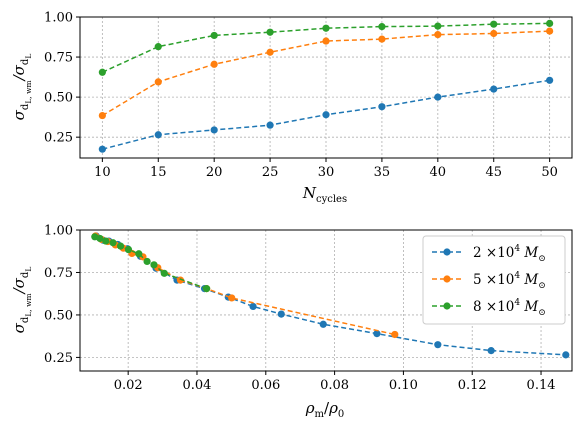 The height and width of the screenshot is (436, 581). Describe the element at coordinates (265, 385) in the screenshot. I see `x-tick-label: 0.06` at that location.